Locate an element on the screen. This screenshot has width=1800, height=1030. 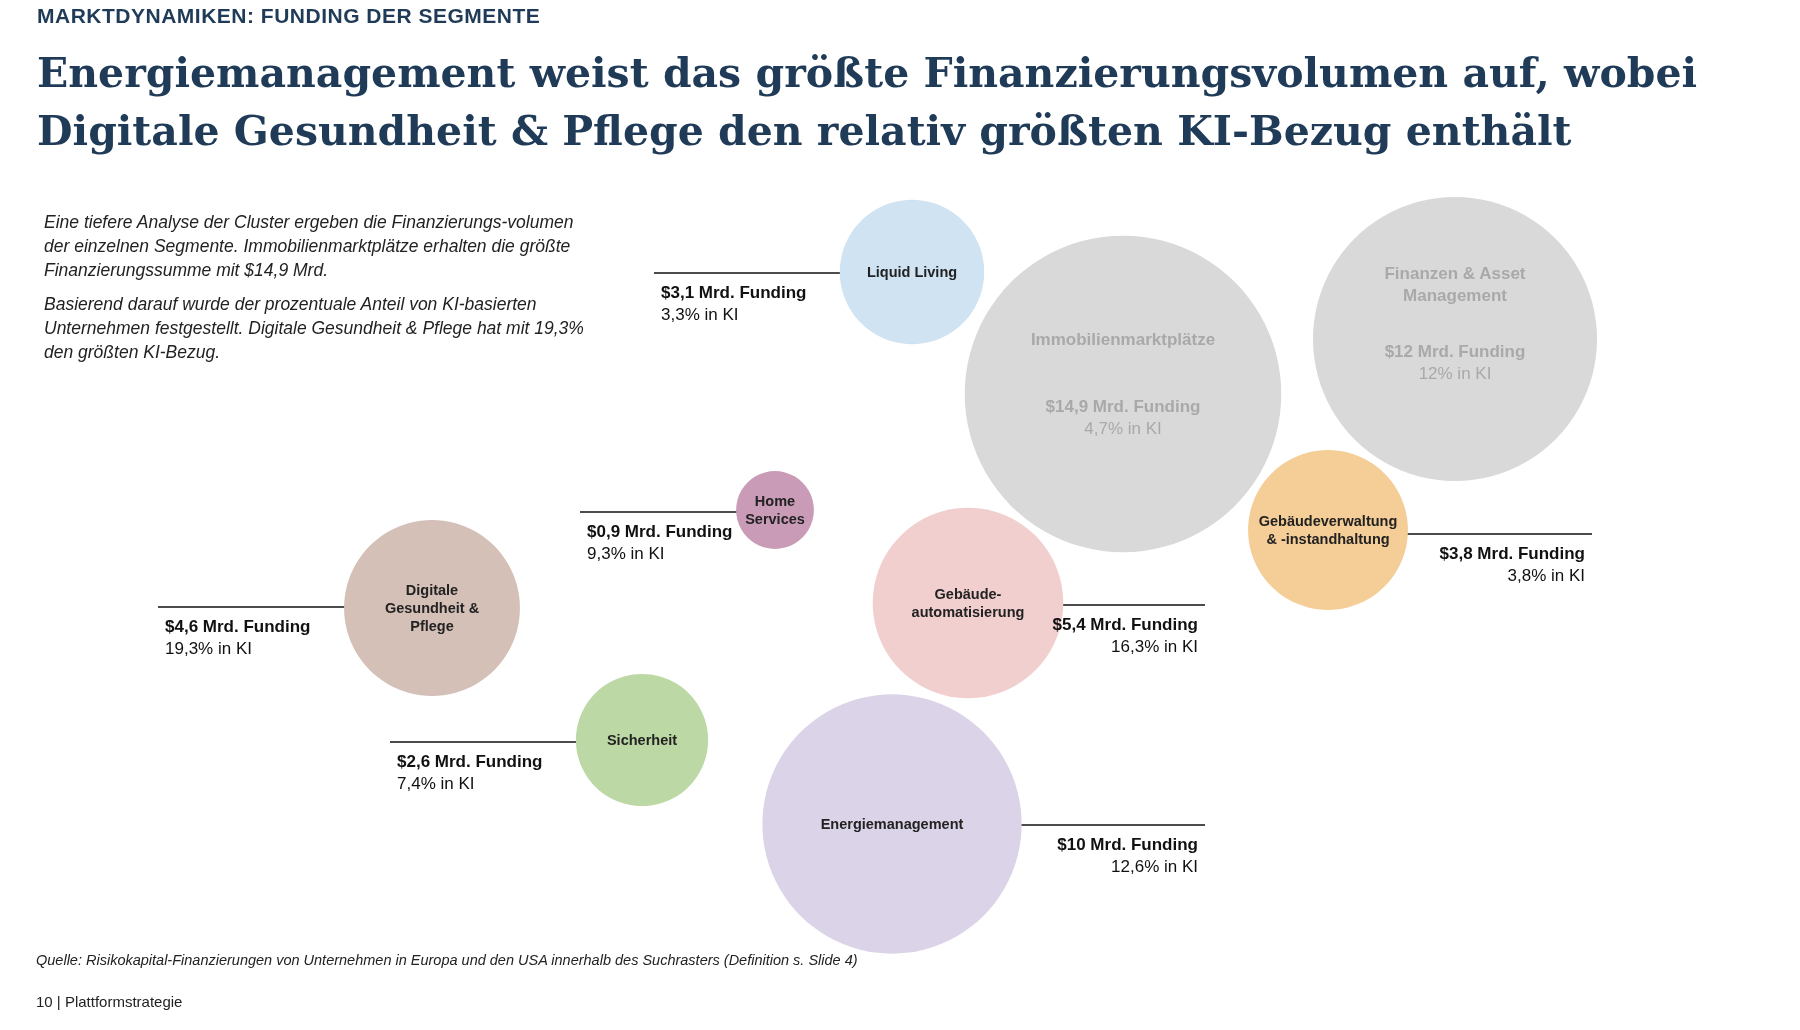
data-label: 9,3% in KI is located at coordinates (626, 553).